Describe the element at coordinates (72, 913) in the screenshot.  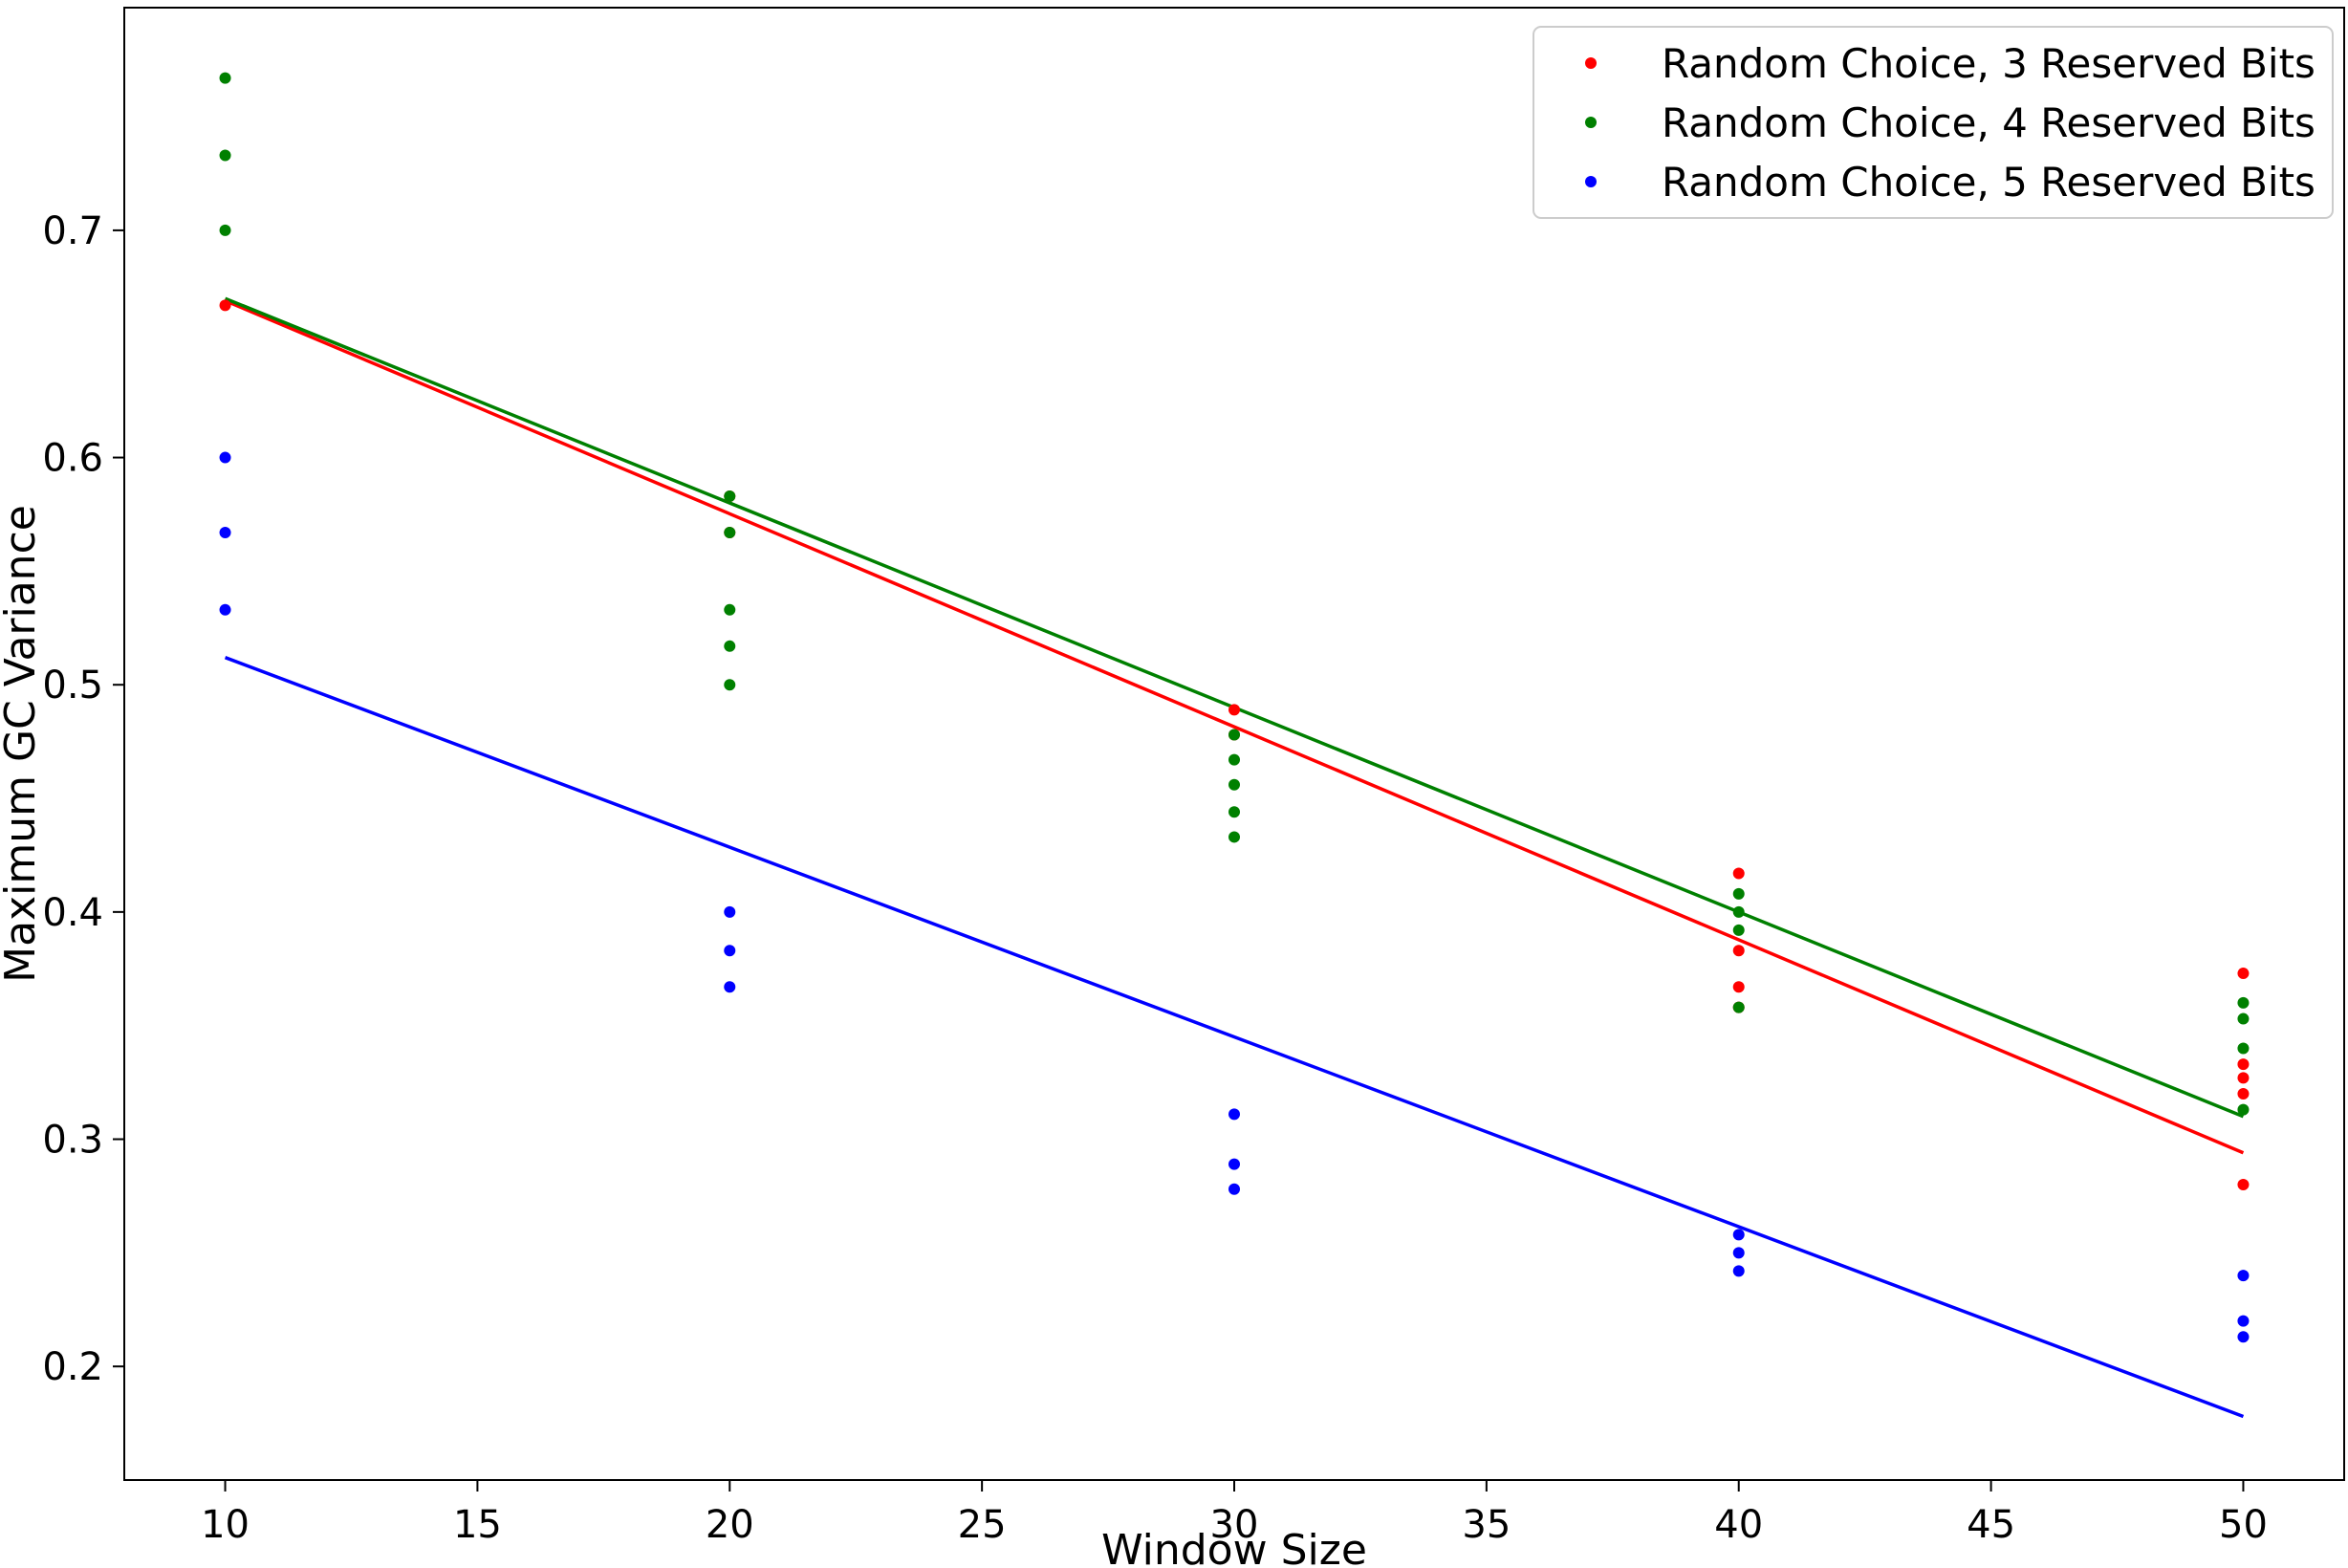
I see `y-tick-label: 0.4` at that location.